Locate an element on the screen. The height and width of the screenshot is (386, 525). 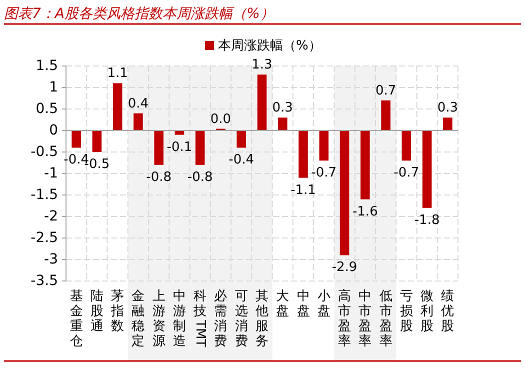
data-label: 0.4 is located at coordinates (138, 104).